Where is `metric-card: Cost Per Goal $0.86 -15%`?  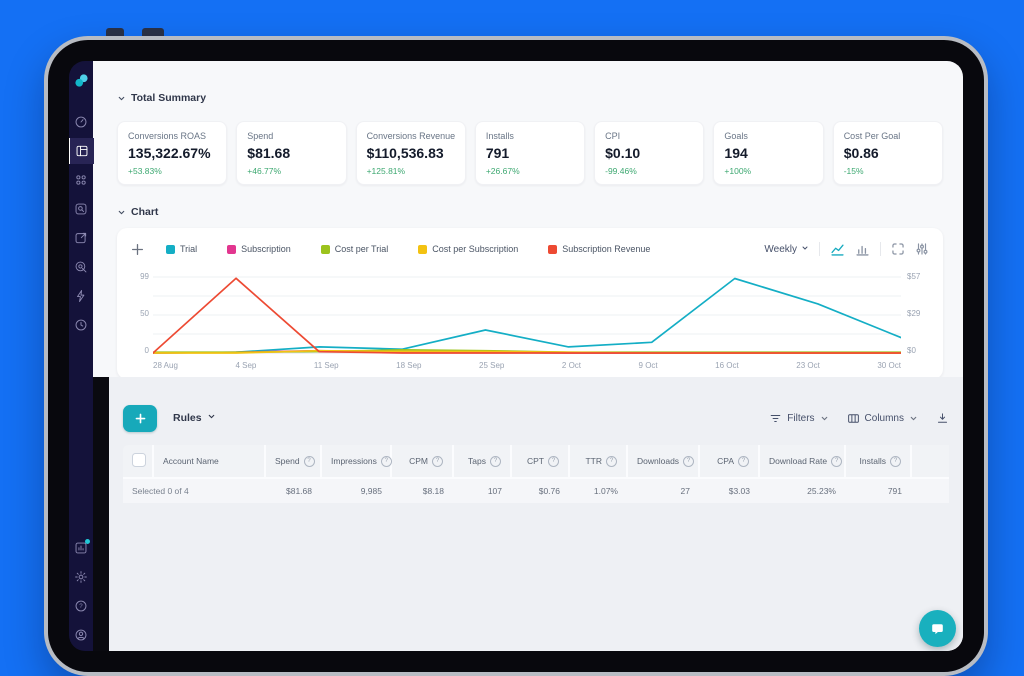 metric-card: Cost Per Goal $0.86 -15% is located at coordinates (887, 153).